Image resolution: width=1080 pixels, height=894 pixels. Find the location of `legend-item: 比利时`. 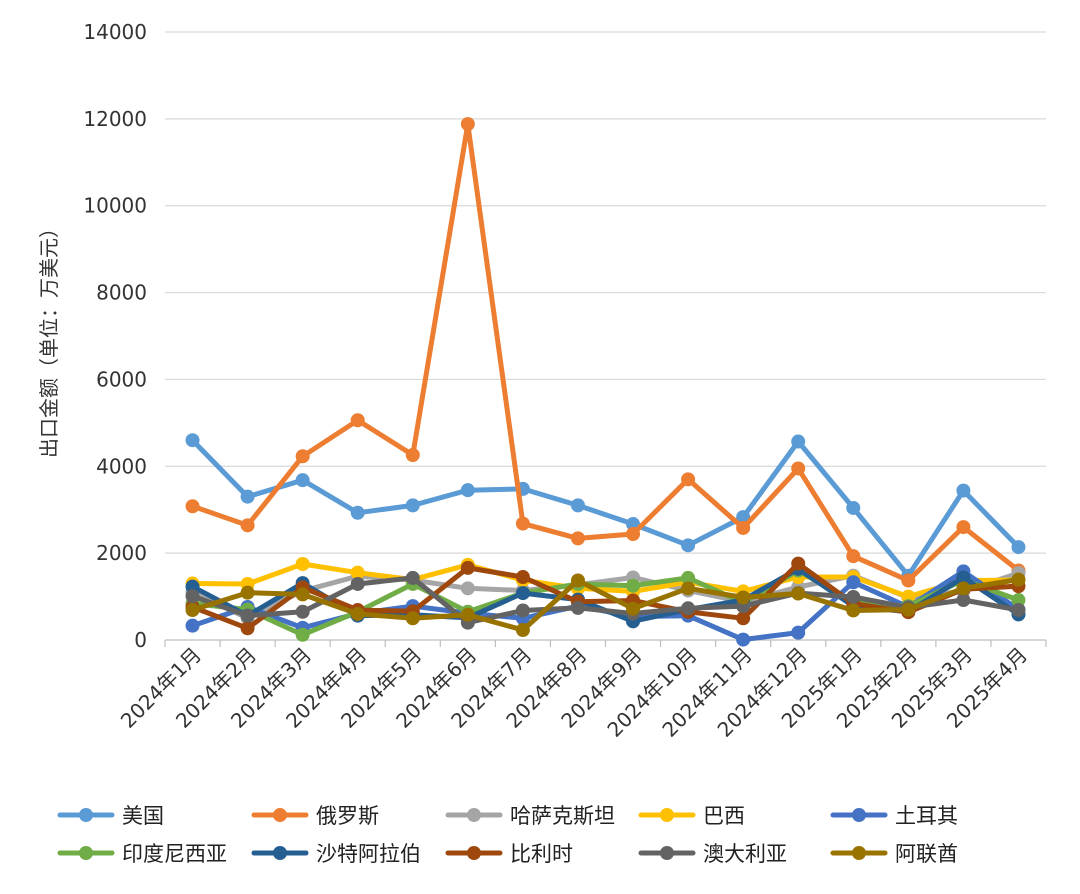

legend-item: 比利时 is located at coordinates (509, 854).